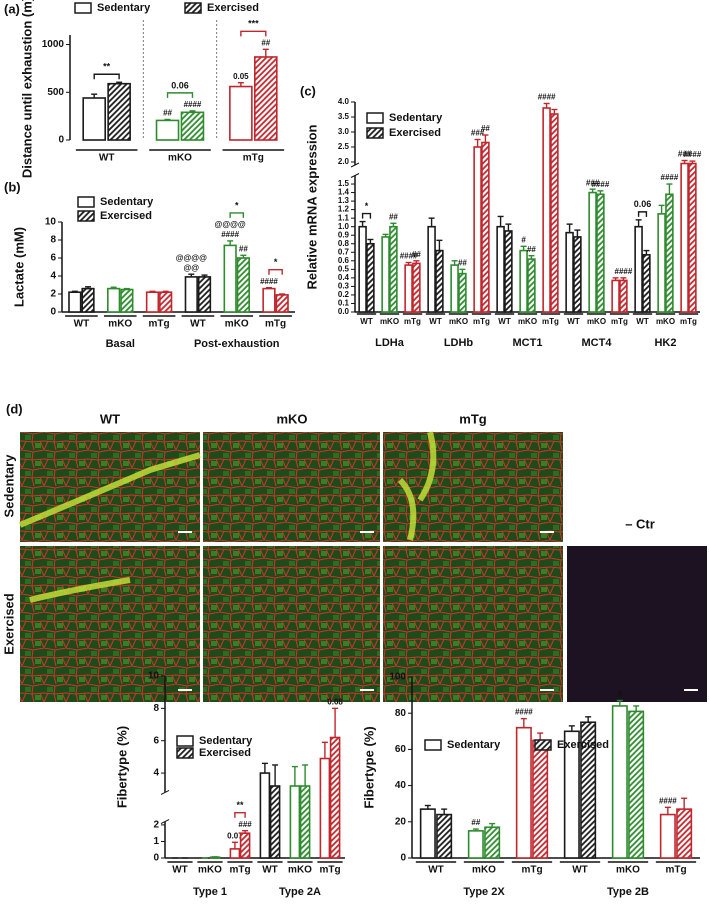 The image size is (709, 917). What do you see at coordinates (528, 343) in the screenshot?
I see `group-label: MCT1` at bounding box center [528, 343].